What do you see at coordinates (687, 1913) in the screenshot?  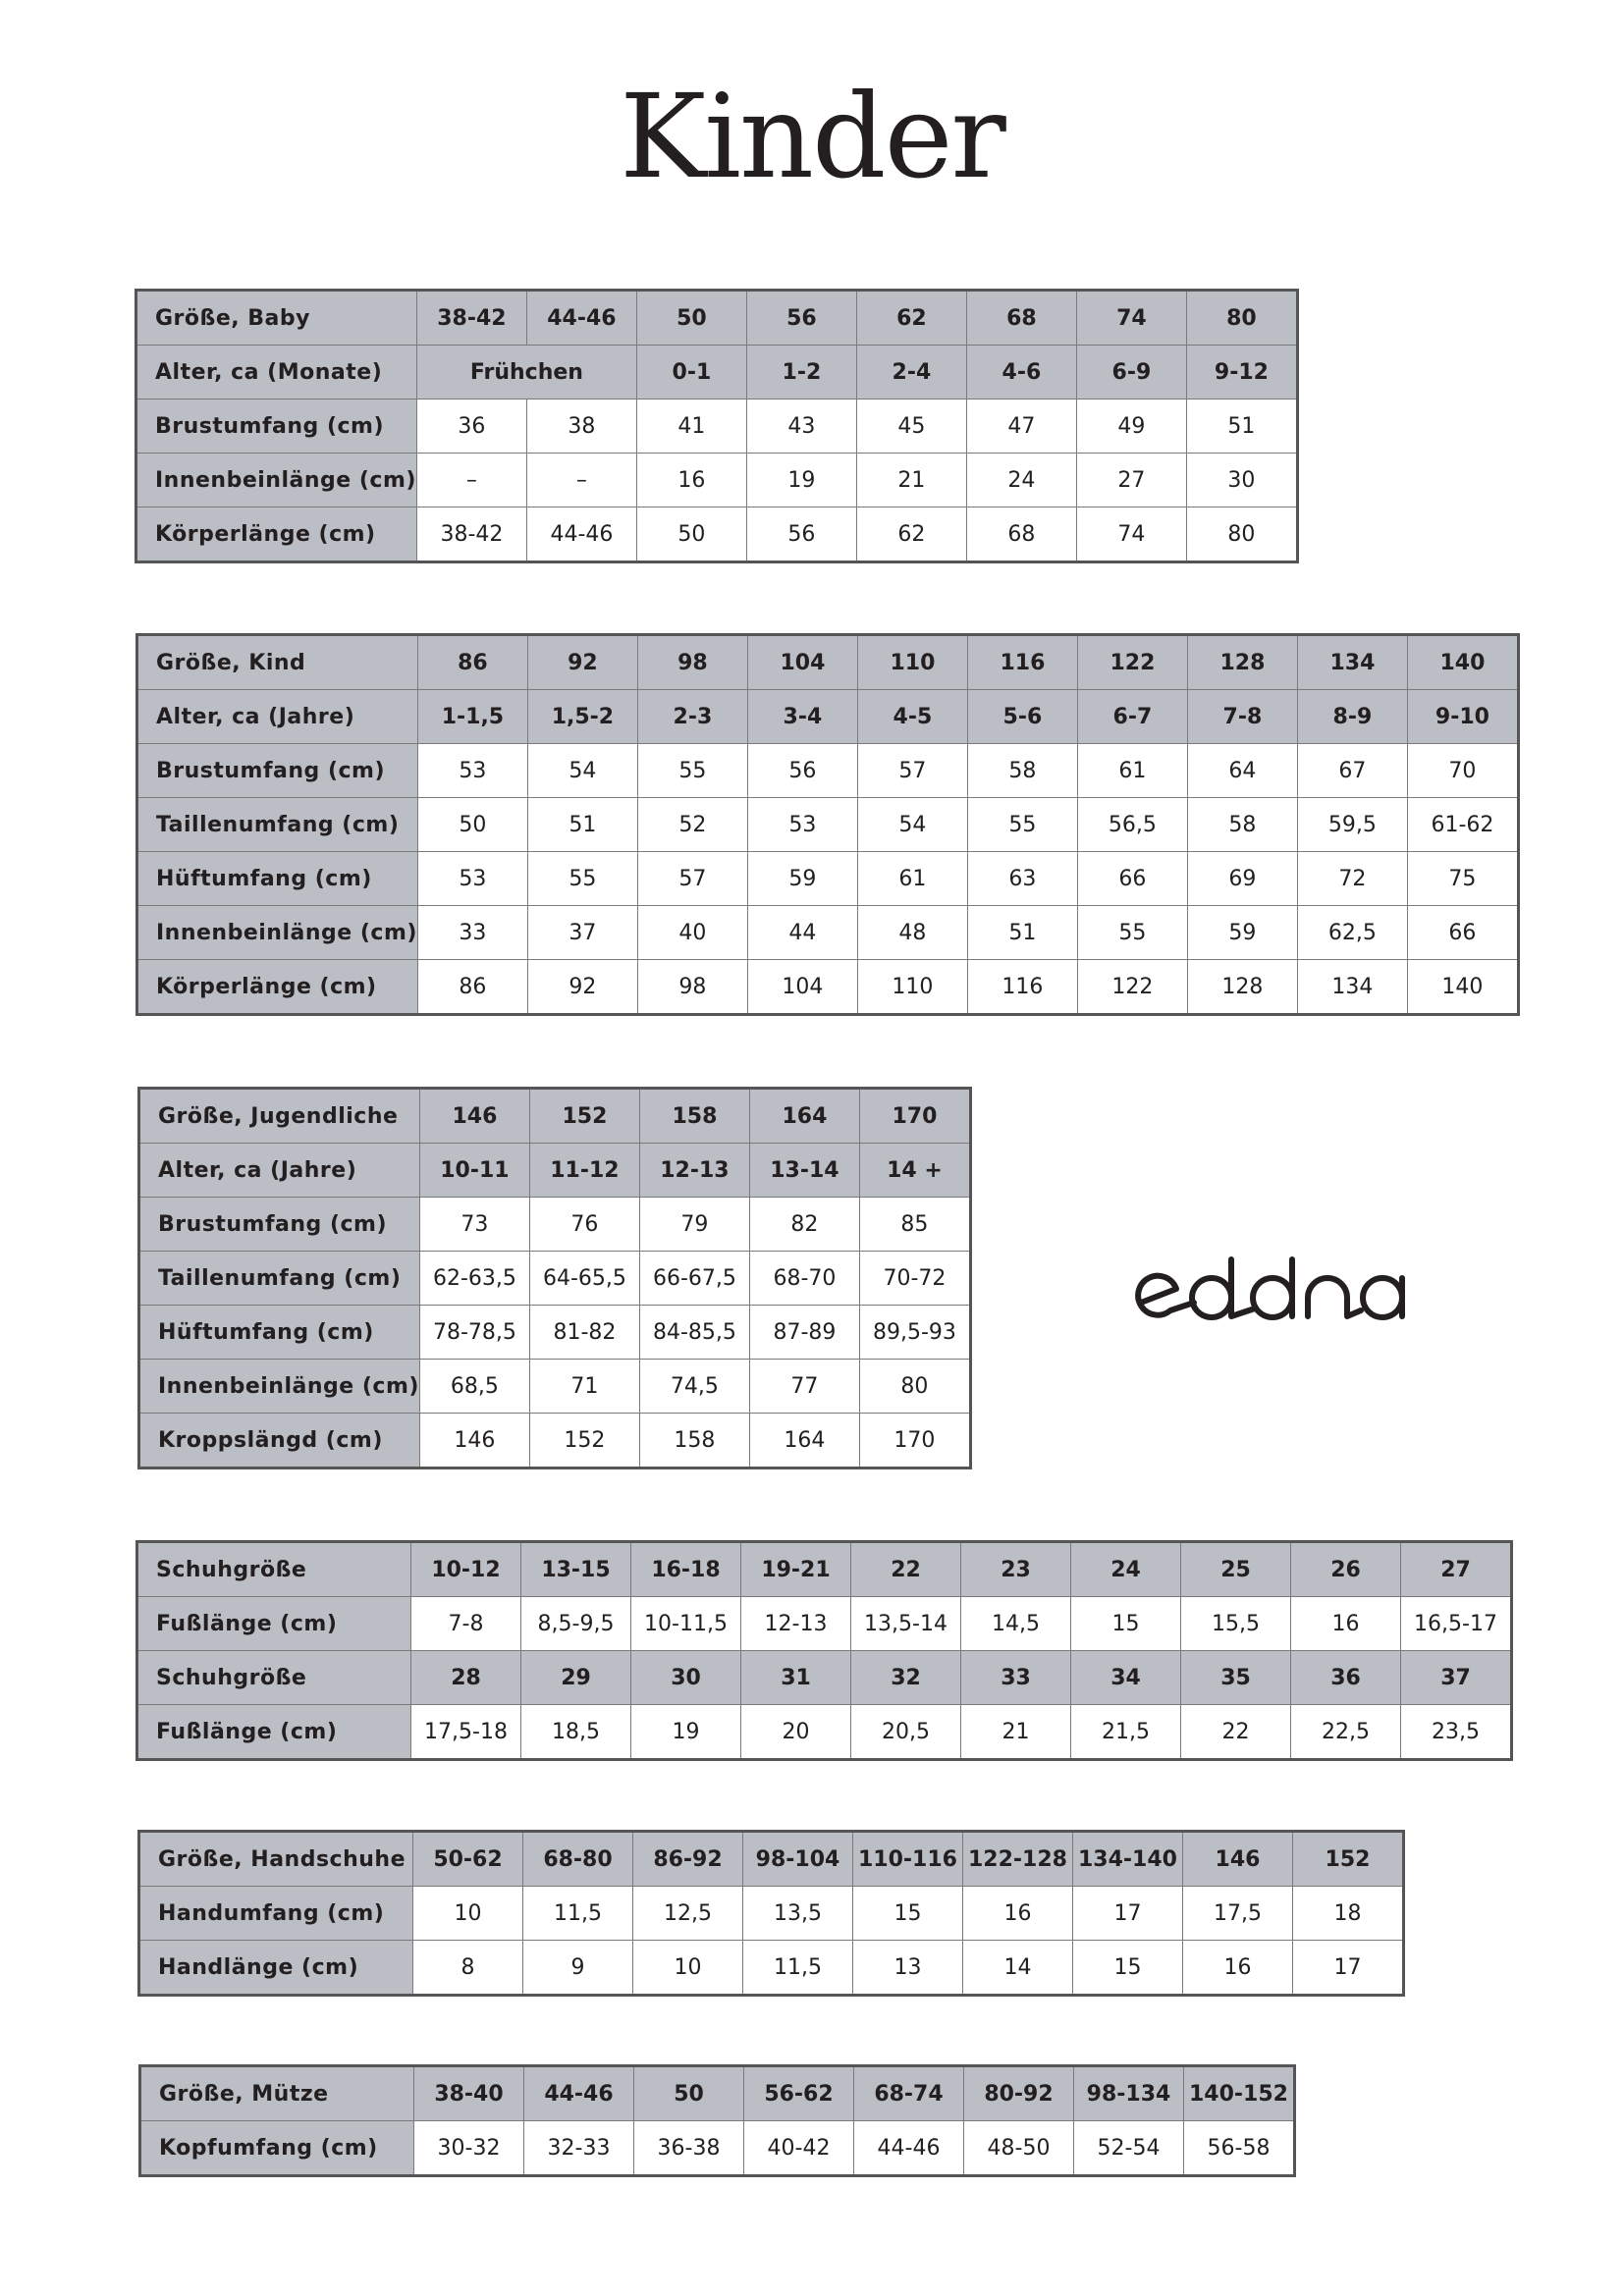 I see `table-cell: 12,5` at bounding box center [687, 1913].